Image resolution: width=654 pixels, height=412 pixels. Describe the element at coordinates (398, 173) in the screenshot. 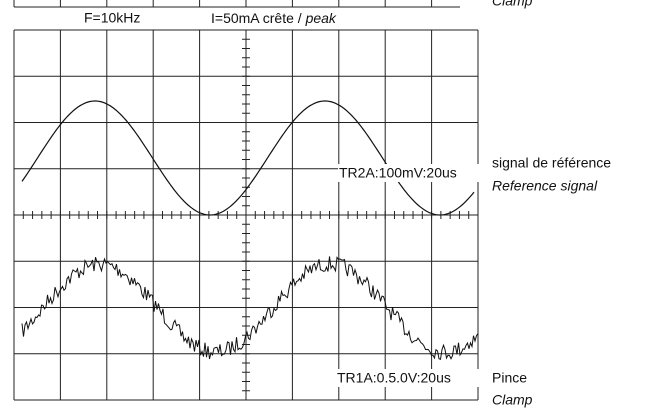

I see `trace2-setting: TR2A:100mV:20us` at that location.